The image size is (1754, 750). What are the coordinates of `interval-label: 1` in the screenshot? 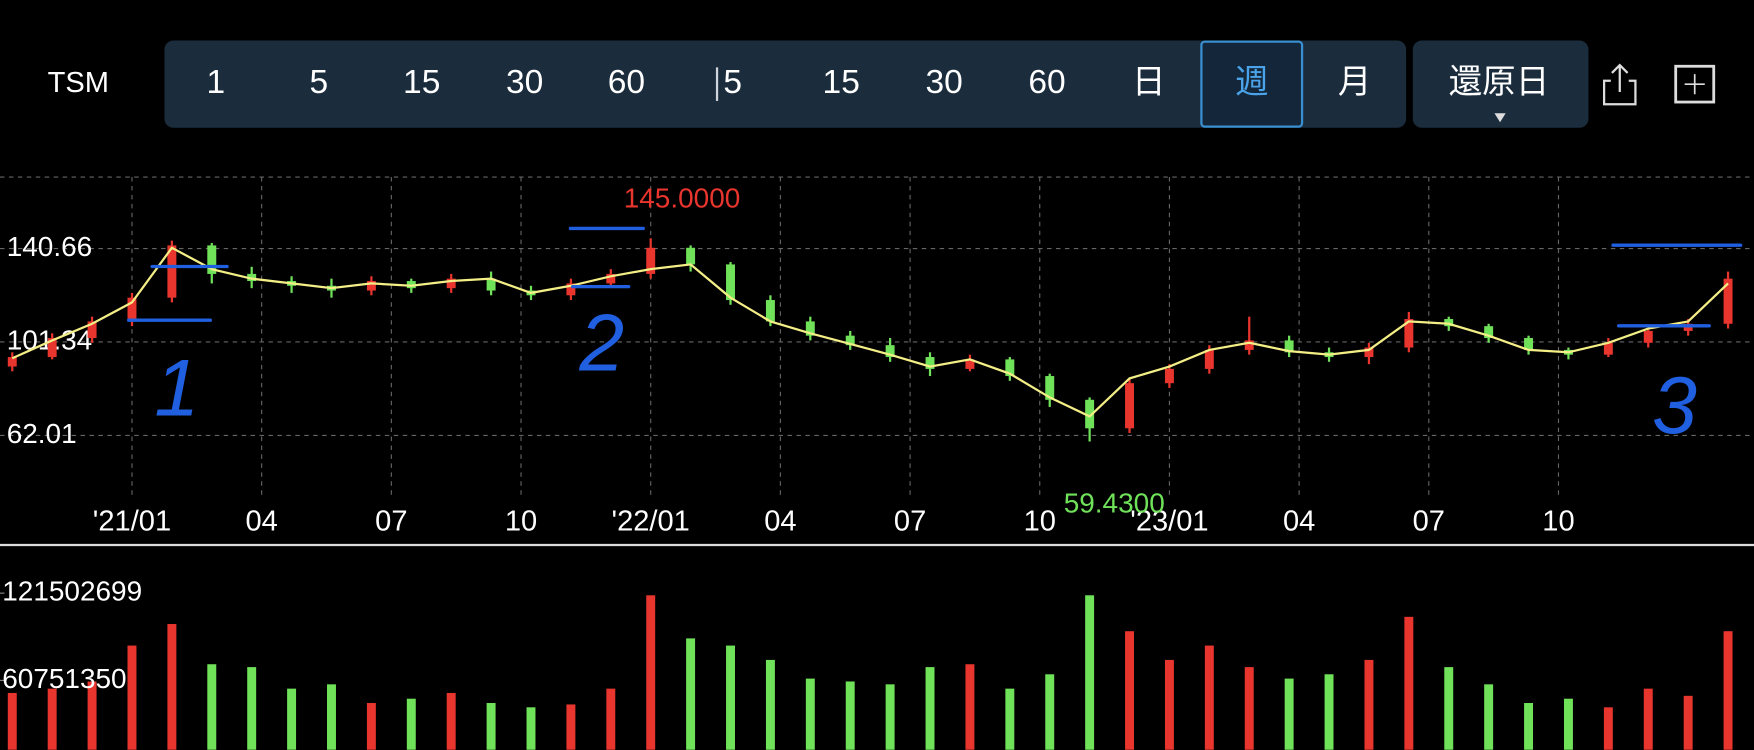 It's located at (216, 82).